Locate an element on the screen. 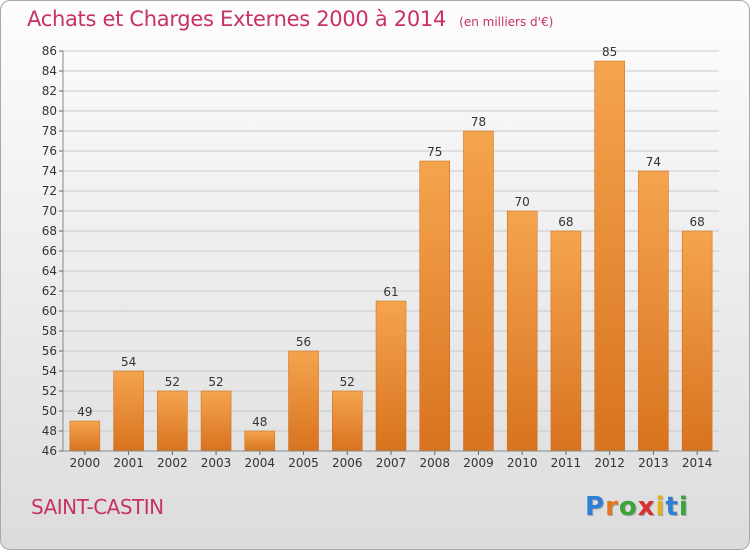  x-tick-label: 2008 is located at coordinates (434, 463).